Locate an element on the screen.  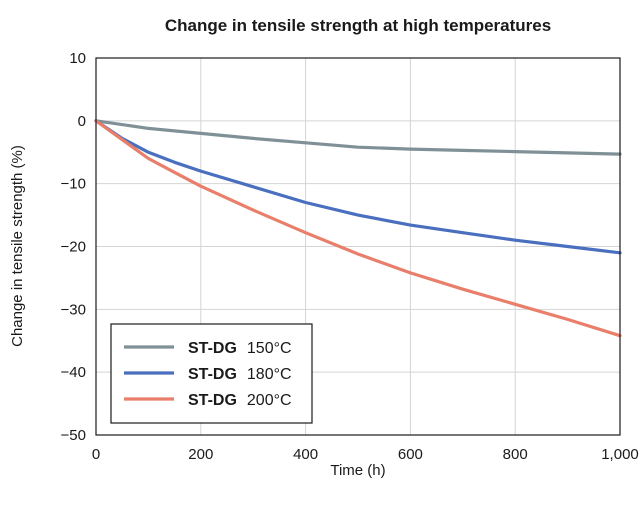
legend-temperature: 180°C is located at coordinates (269, 374).